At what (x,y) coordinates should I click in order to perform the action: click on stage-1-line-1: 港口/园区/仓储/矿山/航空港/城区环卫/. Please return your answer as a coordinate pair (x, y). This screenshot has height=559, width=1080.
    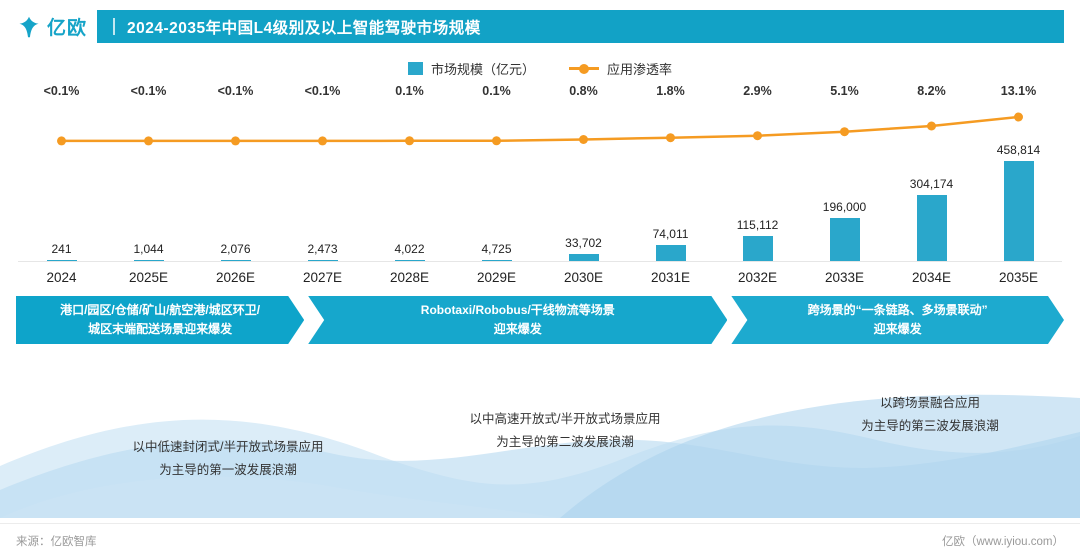
    Looking at the image, I should click on (160, 310).